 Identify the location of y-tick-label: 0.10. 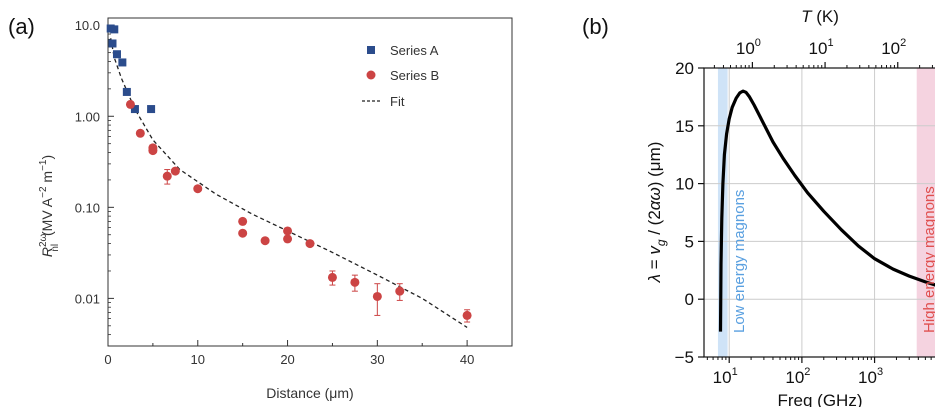
(87, 207).